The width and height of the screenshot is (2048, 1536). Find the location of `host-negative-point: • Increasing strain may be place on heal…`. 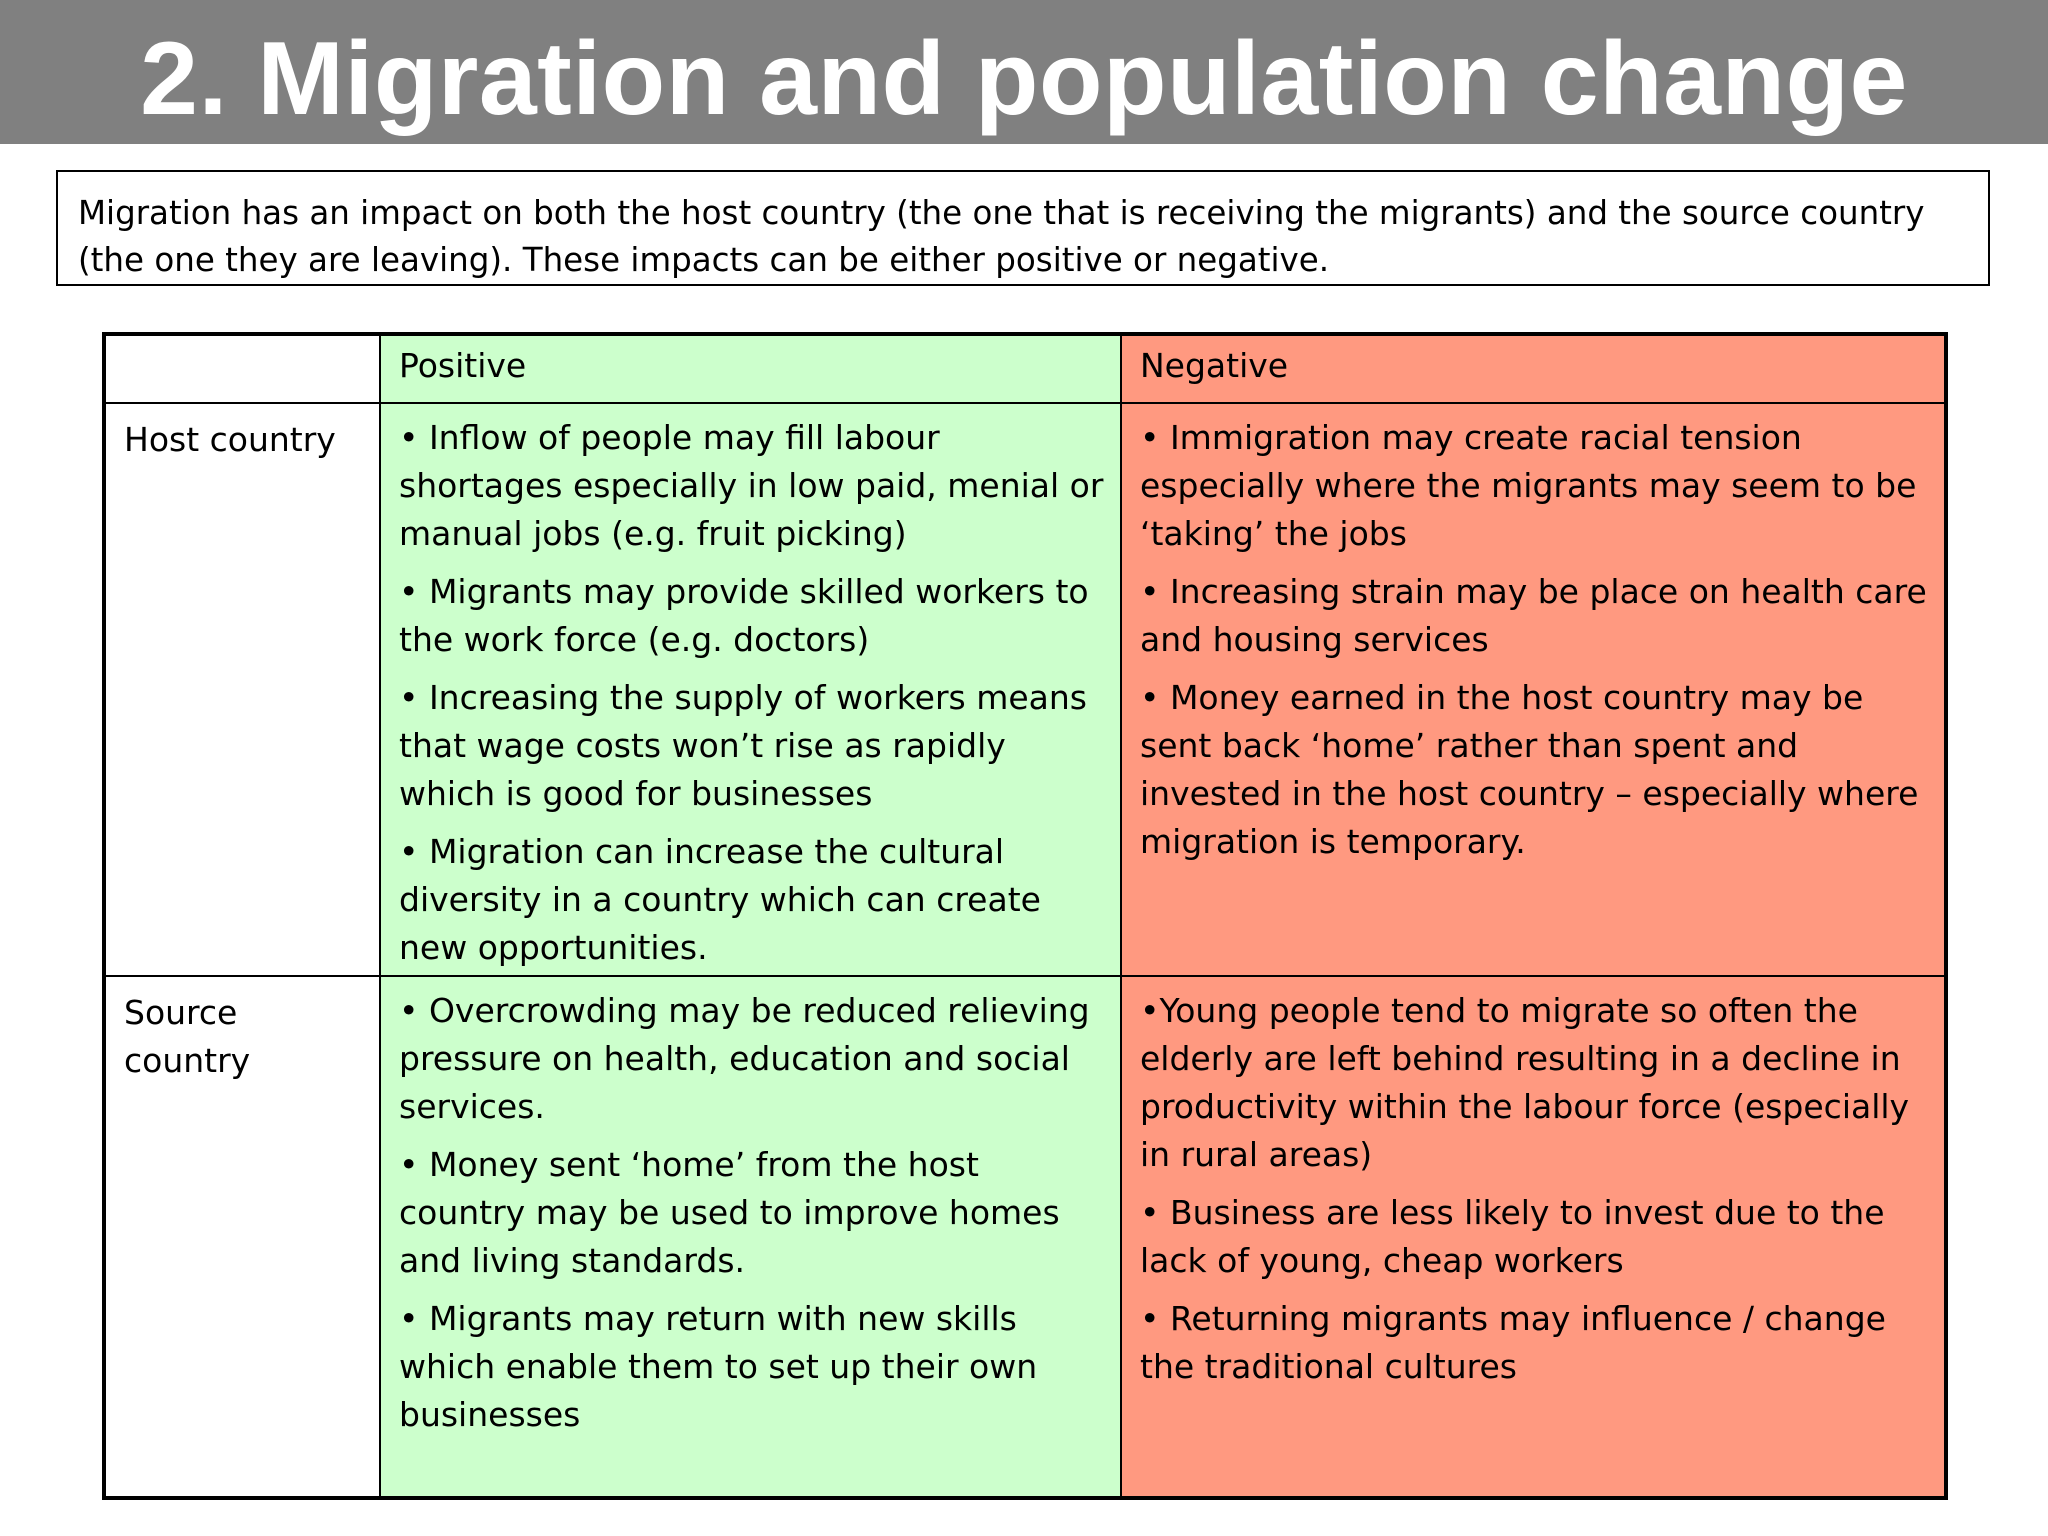

host-negative-point: • Increasing strain may be place on heal… is located at coordinates (1533, 615).